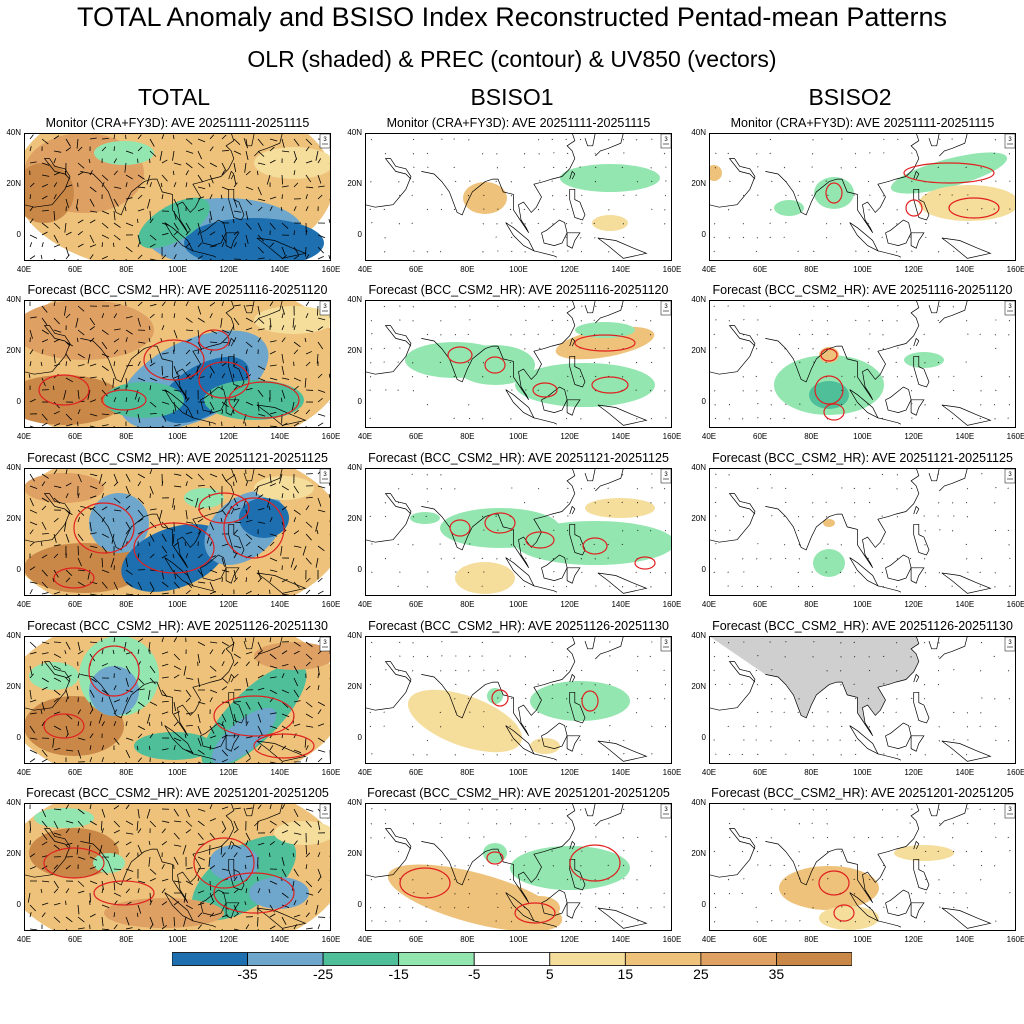 The image size is (1024, 1024). I want to click on wind-vectors, so click(862, 865).